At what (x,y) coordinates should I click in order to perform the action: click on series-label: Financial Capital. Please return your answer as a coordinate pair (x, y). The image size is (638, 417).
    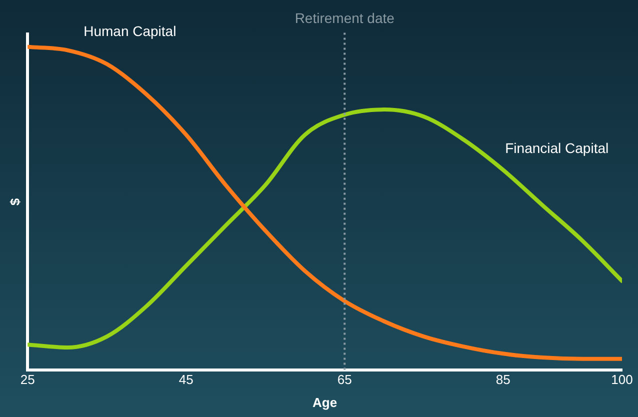
    Looking at the image, I should click on (557, 148).